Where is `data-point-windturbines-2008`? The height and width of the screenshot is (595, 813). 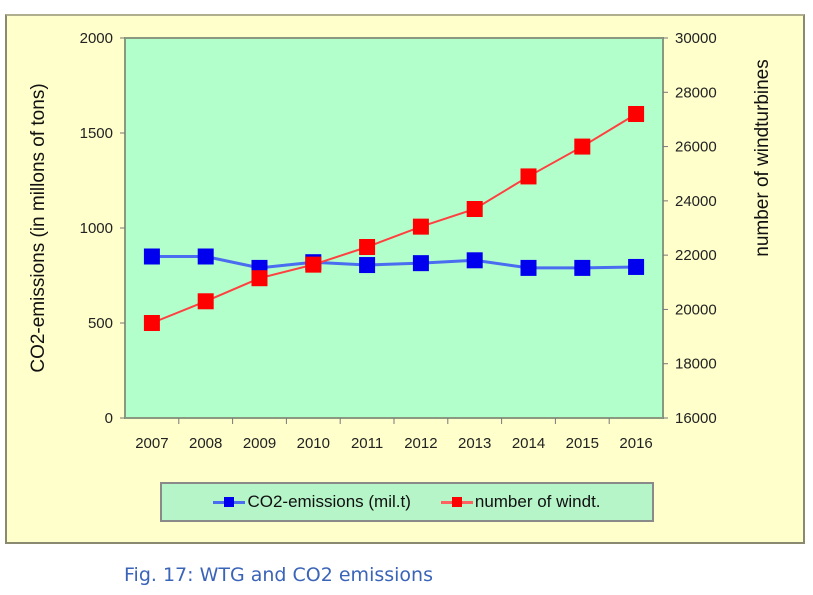
data-point-windturbines-2008 is located at coordinates (205, 301).